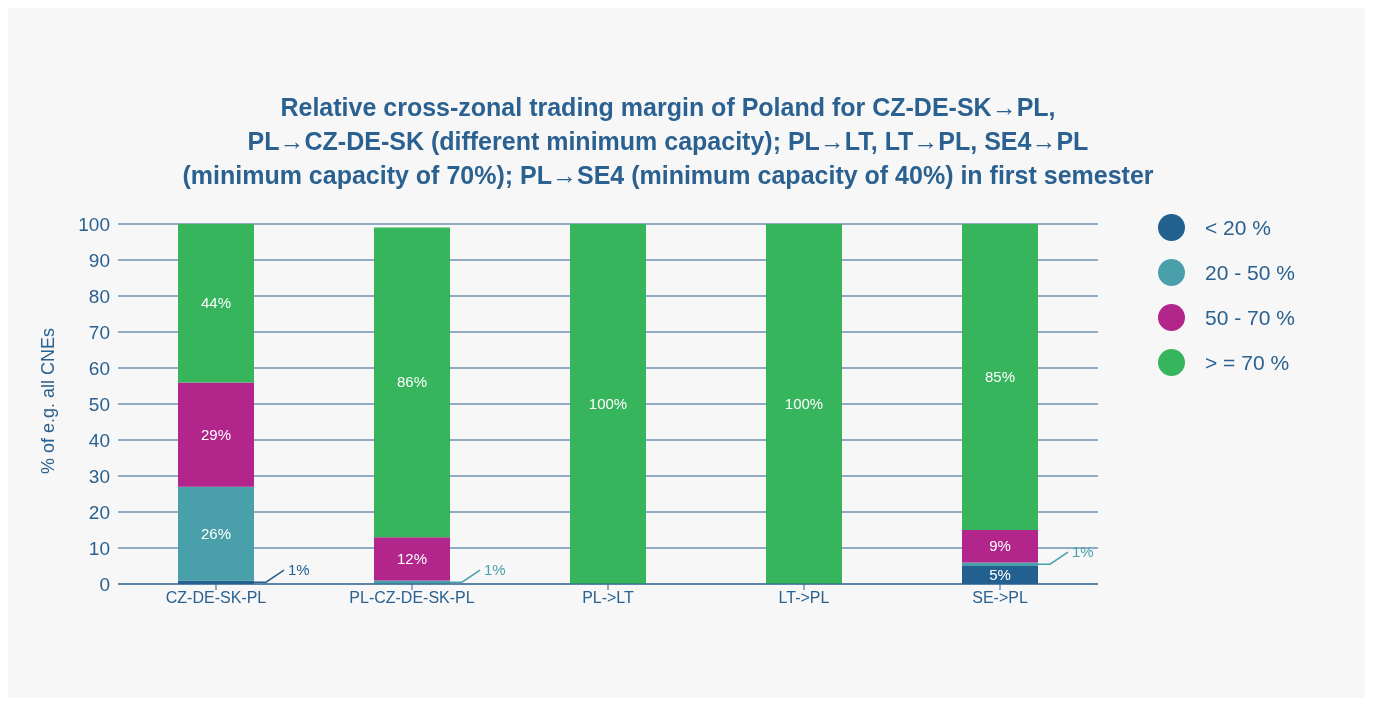  I want to click on legend-label: 50 - 70 %, so click(1250, 317).